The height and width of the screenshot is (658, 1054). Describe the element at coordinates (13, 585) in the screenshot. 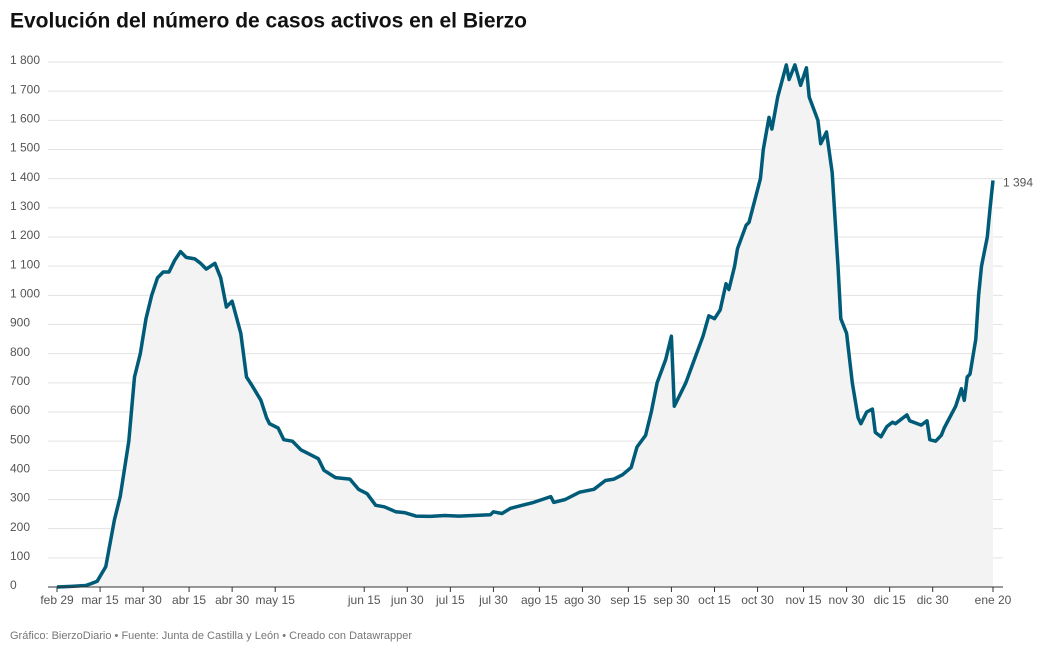

I see `y-tick-label: 0` at that location.